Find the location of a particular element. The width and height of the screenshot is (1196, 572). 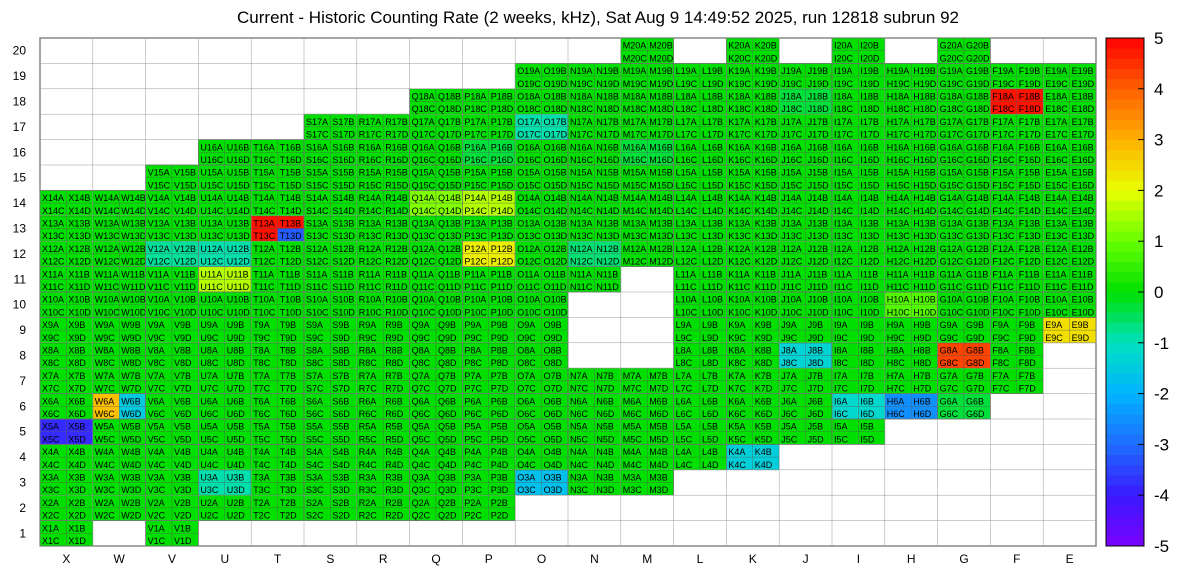

cell-label-O3C: O3C is located at coordinates (526, 490).